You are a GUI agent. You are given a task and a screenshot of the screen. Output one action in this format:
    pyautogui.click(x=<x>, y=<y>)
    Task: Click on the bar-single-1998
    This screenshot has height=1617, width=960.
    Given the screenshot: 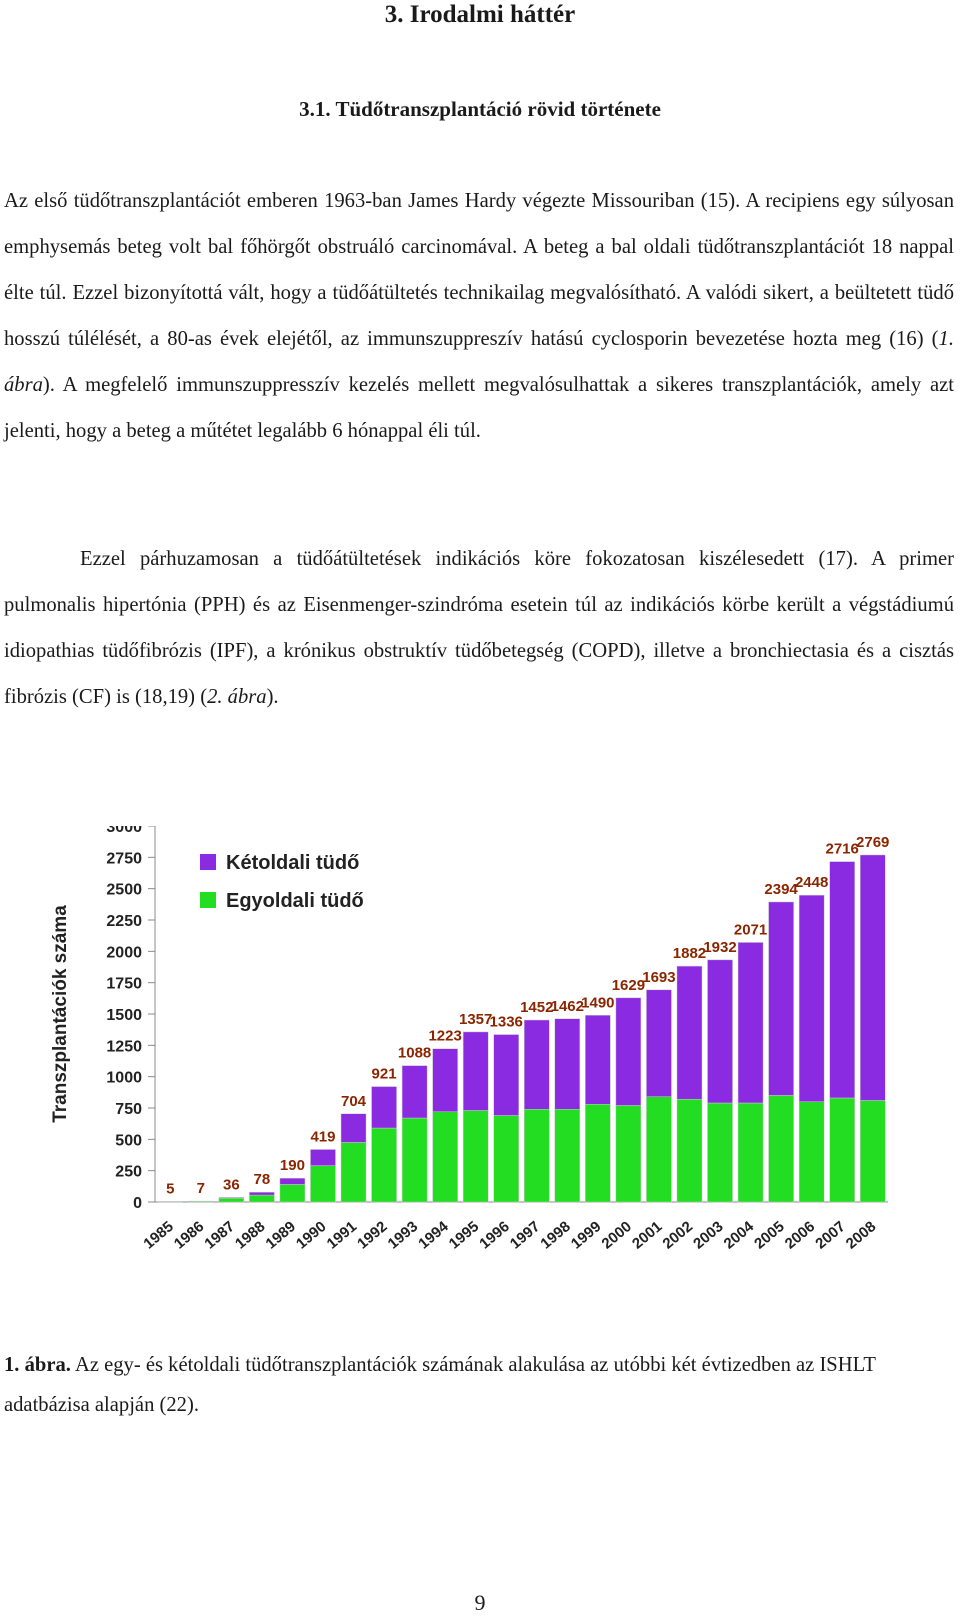 What is the action you would take?
    pyautogui.click(x=567, y=1156)
    